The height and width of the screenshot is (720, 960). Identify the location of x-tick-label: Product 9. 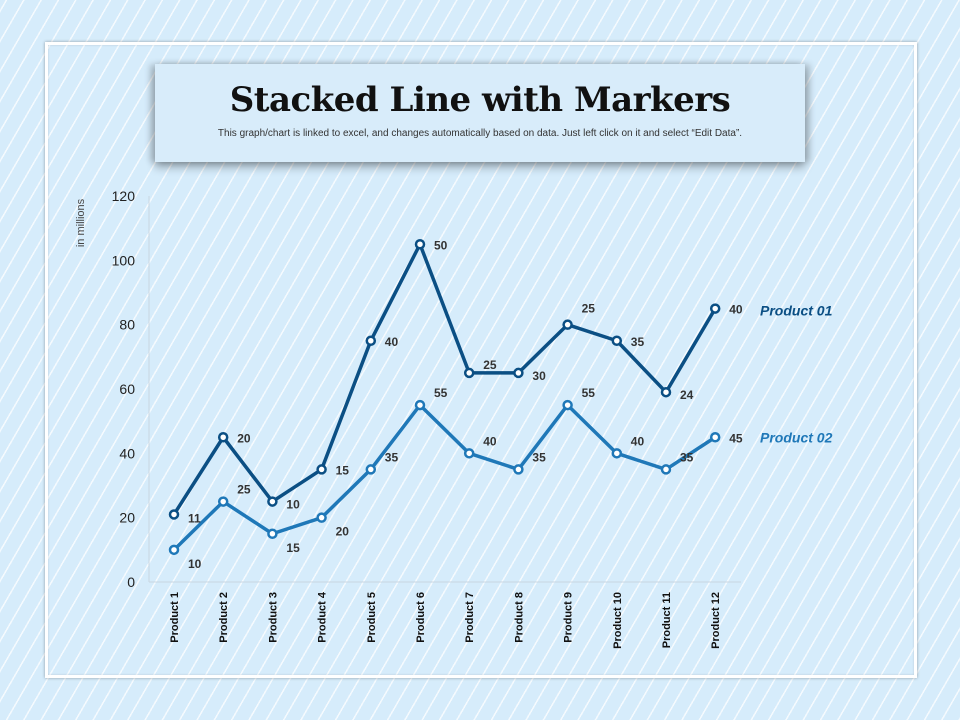
(569, 617).